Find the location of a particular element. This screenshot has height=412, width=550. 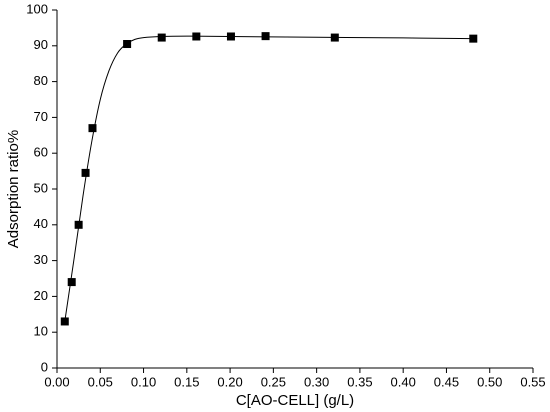

x-tick-label: 0.50 is located at coordinates (489, 381).